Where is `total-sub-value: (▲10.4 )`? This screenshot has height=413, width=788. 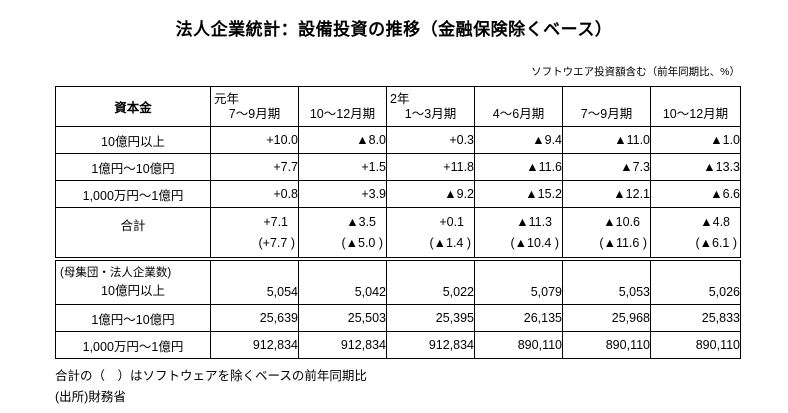
total-sub-value: (▲10.4 ) is located at coordinates (535, 243).